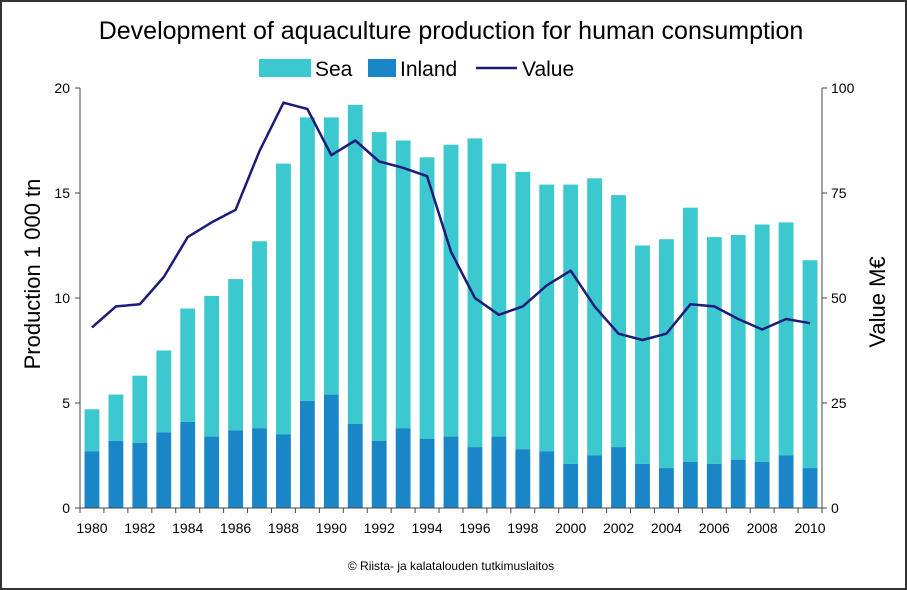 The width and height of the screenshot is (907, 590). Describe the element at coordinates (451, 472) in the screenshot. I see `bar-inland-1995` at that location.